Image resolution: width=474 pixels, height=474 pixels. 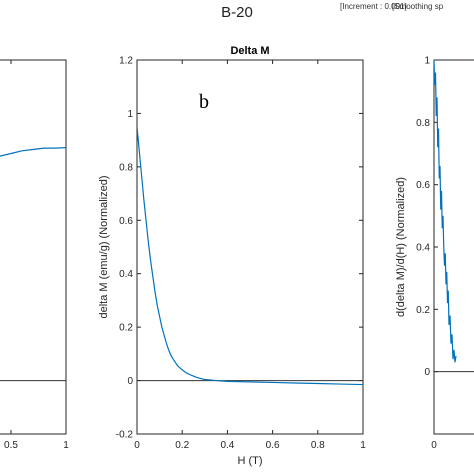 What do you see at coordinates (126, 61) in the screenshot?
I see `y-tick-label: 1.2` at bounding box center [126, 61].